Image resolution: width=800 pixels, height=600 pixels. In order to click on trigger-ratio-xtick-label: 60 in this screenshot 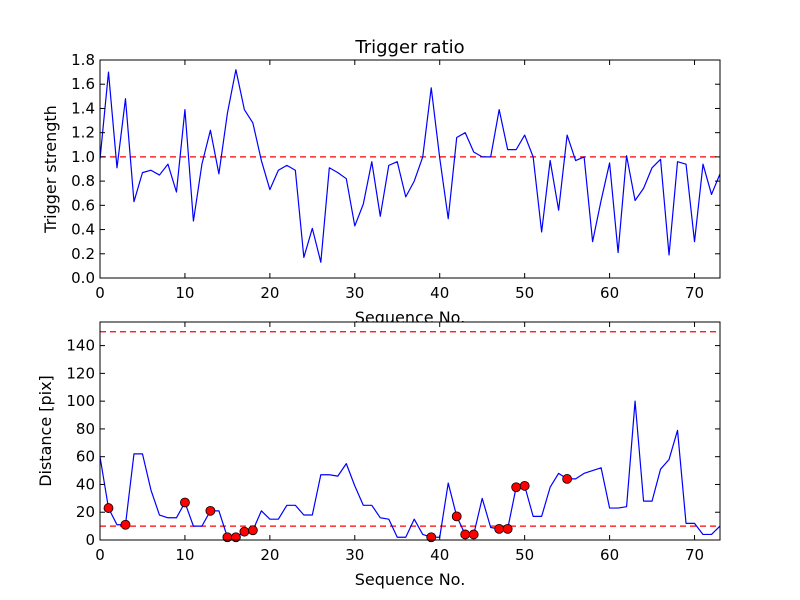, I will do `click(609, 293)`.